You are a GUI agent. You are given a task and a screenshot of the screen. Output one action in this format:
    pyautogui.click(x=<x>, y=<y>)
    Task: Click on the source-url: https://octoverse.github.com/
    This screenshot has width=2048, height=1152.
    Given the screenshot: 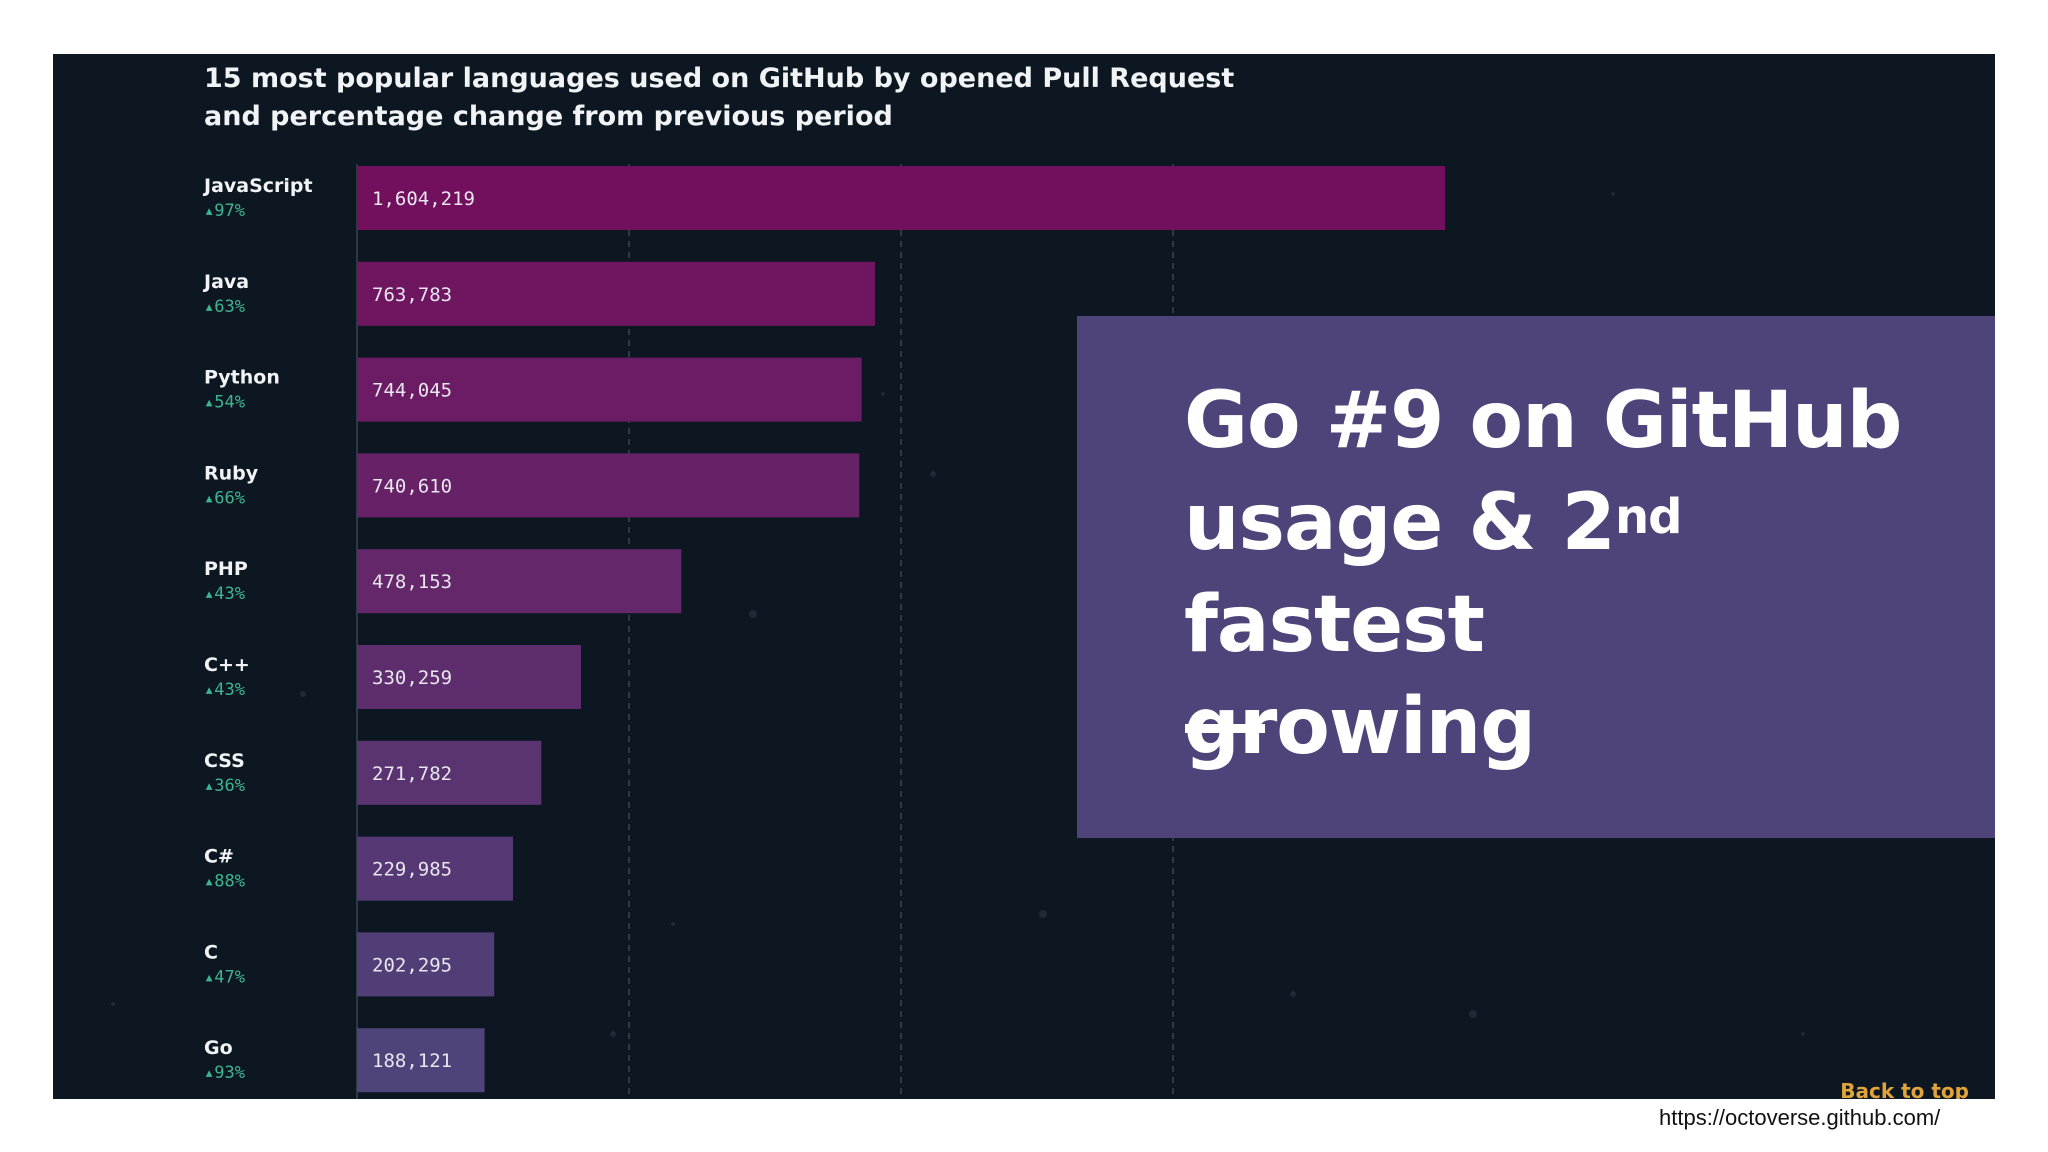 What is the action you would take?
    pyautogui.click(x=1800, y=1117)
    